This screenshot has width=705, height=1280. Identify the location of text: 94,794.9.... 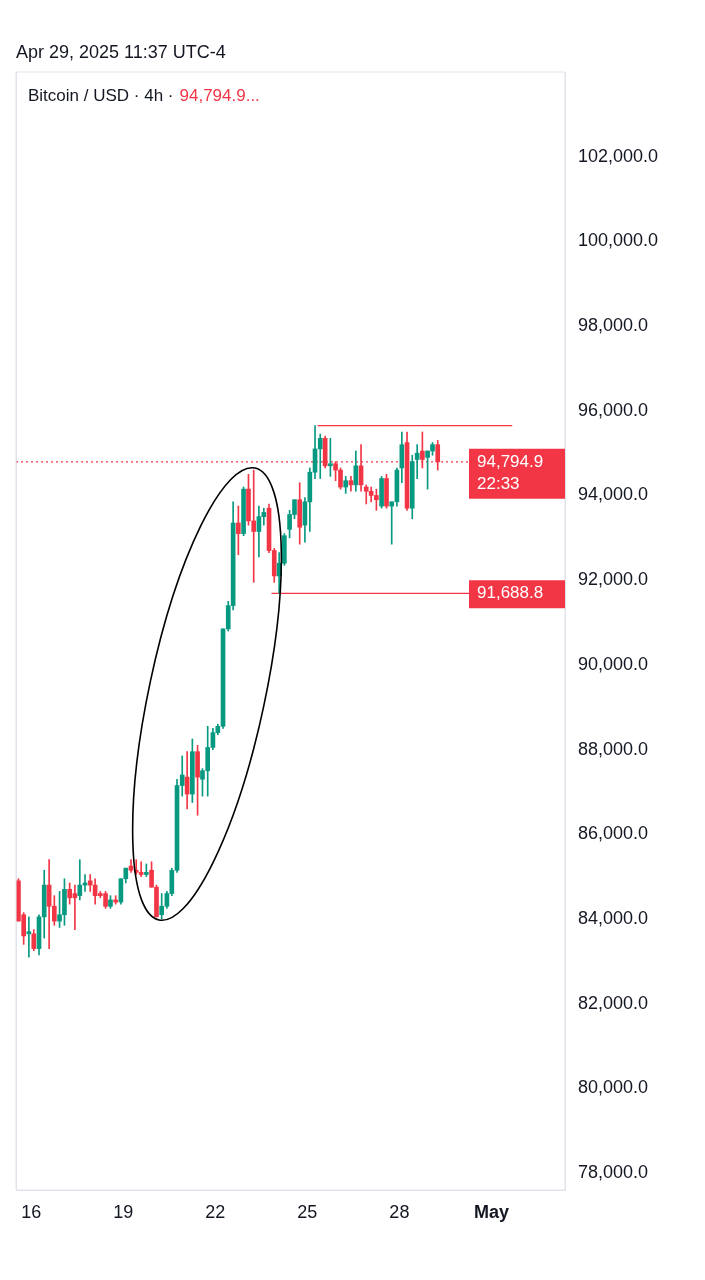
(219, 95).